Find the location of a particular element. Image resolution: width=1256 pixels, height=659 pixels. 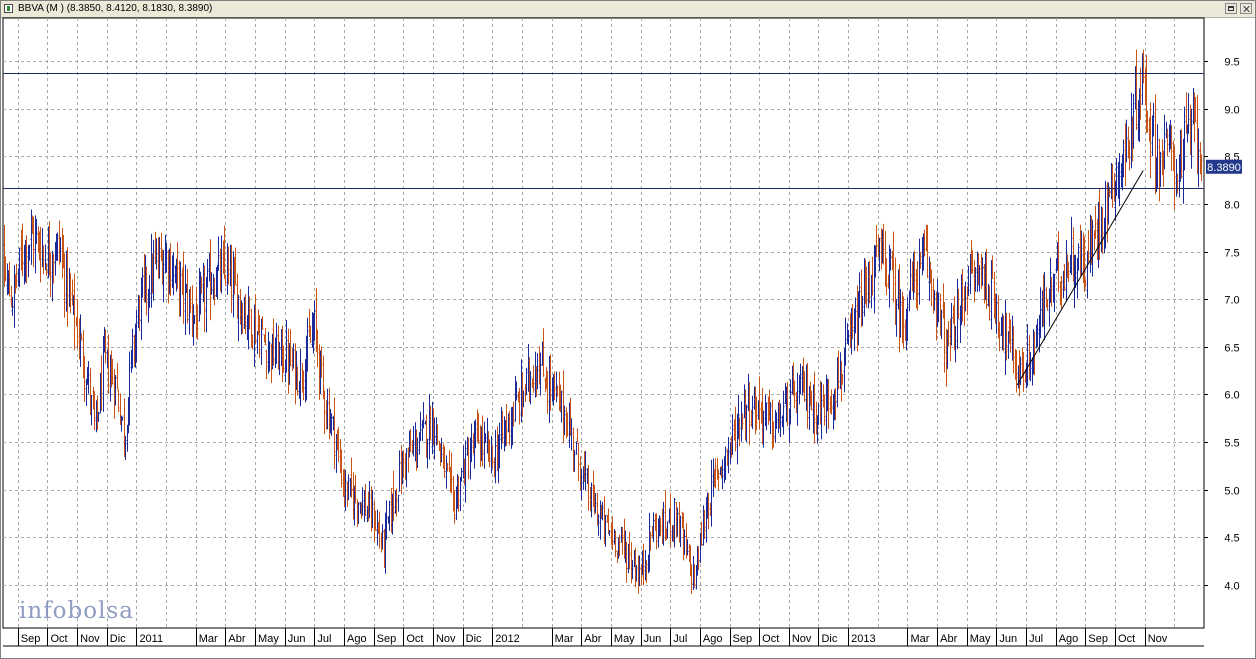

x-tick-label: Mar is located at coordinates (208, 639).